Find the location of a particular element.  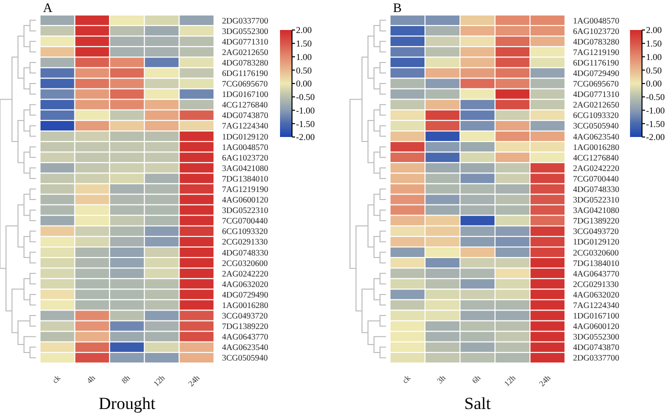

x-tick-label: 4h is located at coordinates (91, 379).